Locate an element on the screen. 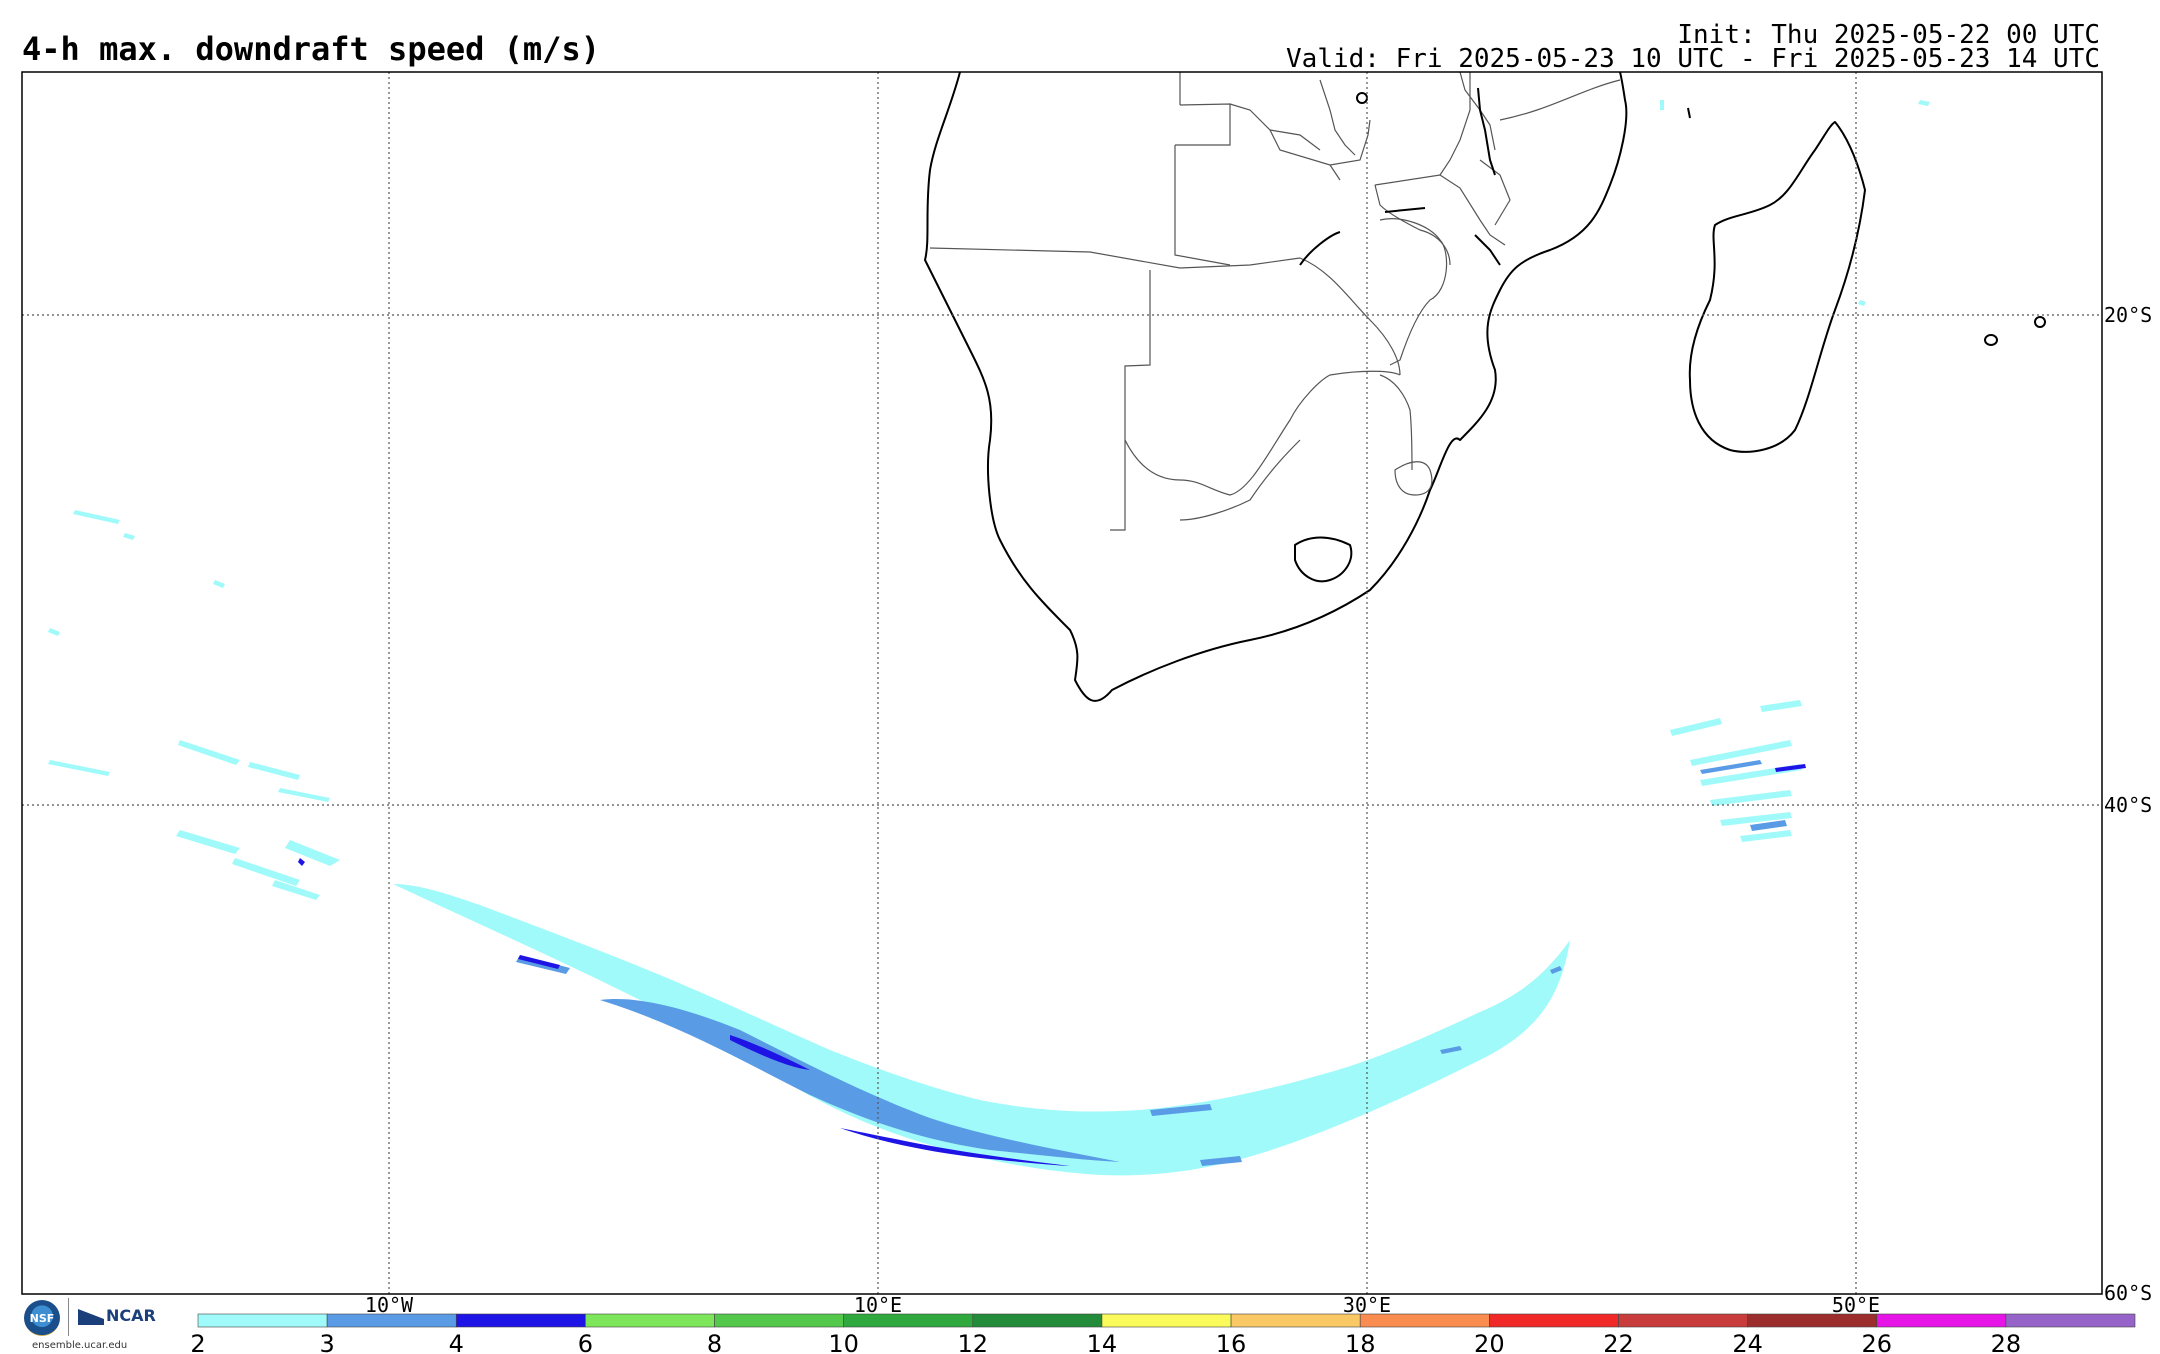  colorbar-tick-label: 20 is located at coordinates (1489, 1342).